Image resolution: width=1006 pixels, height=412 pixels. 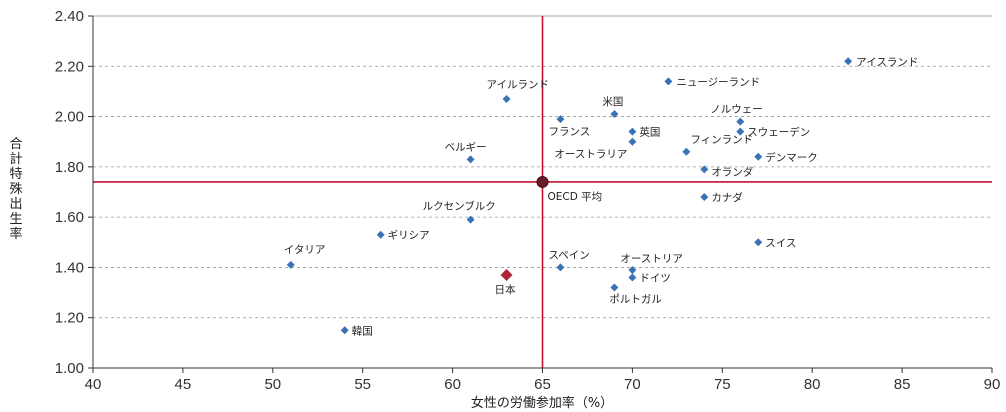 I want to click on oecd-average-point, so click(x=542, y=181).